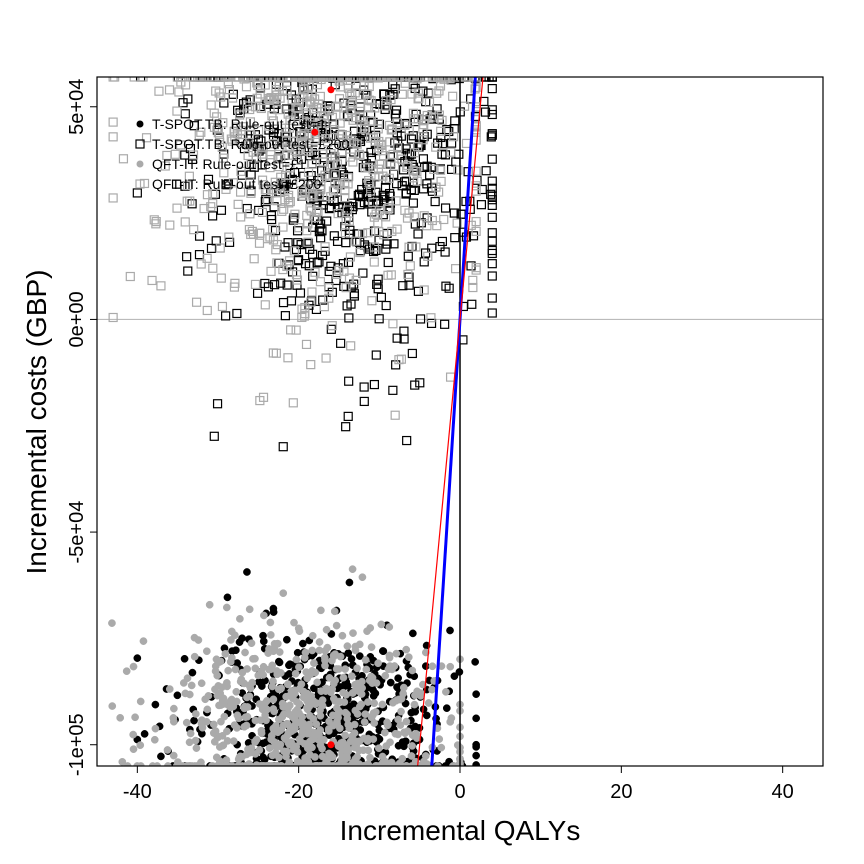  Describe the element at coordinates (77, 744) in the screenshot. I see `y-tick-label: -1e+05` at that location.